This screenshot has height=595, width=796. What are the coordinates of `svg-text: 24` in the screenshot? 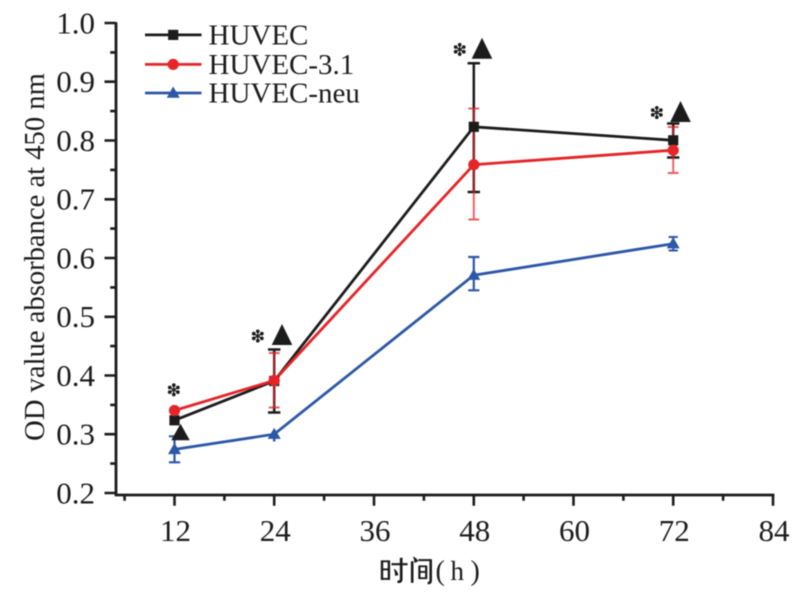 It's located at (276, 530).